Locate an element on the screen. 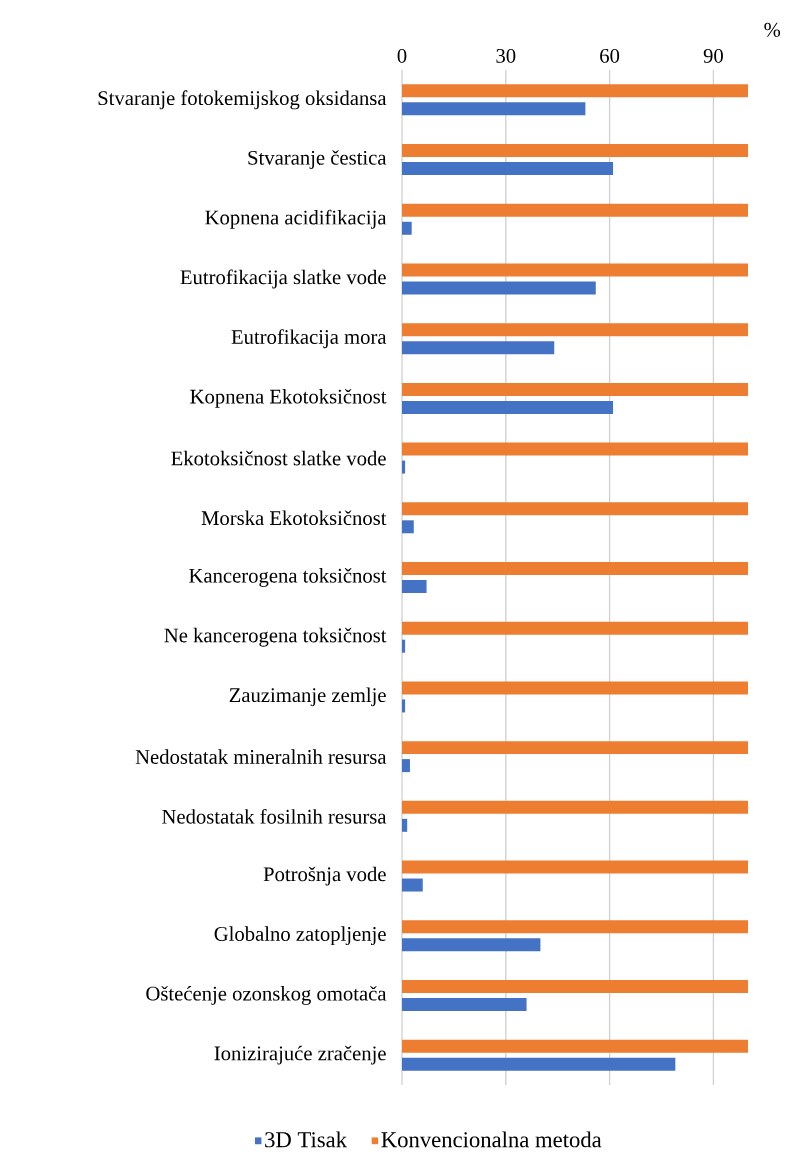 The height and width of the screenshot is (1160, 786). x-tick-label: 30 is located at coordinates (506, 55).